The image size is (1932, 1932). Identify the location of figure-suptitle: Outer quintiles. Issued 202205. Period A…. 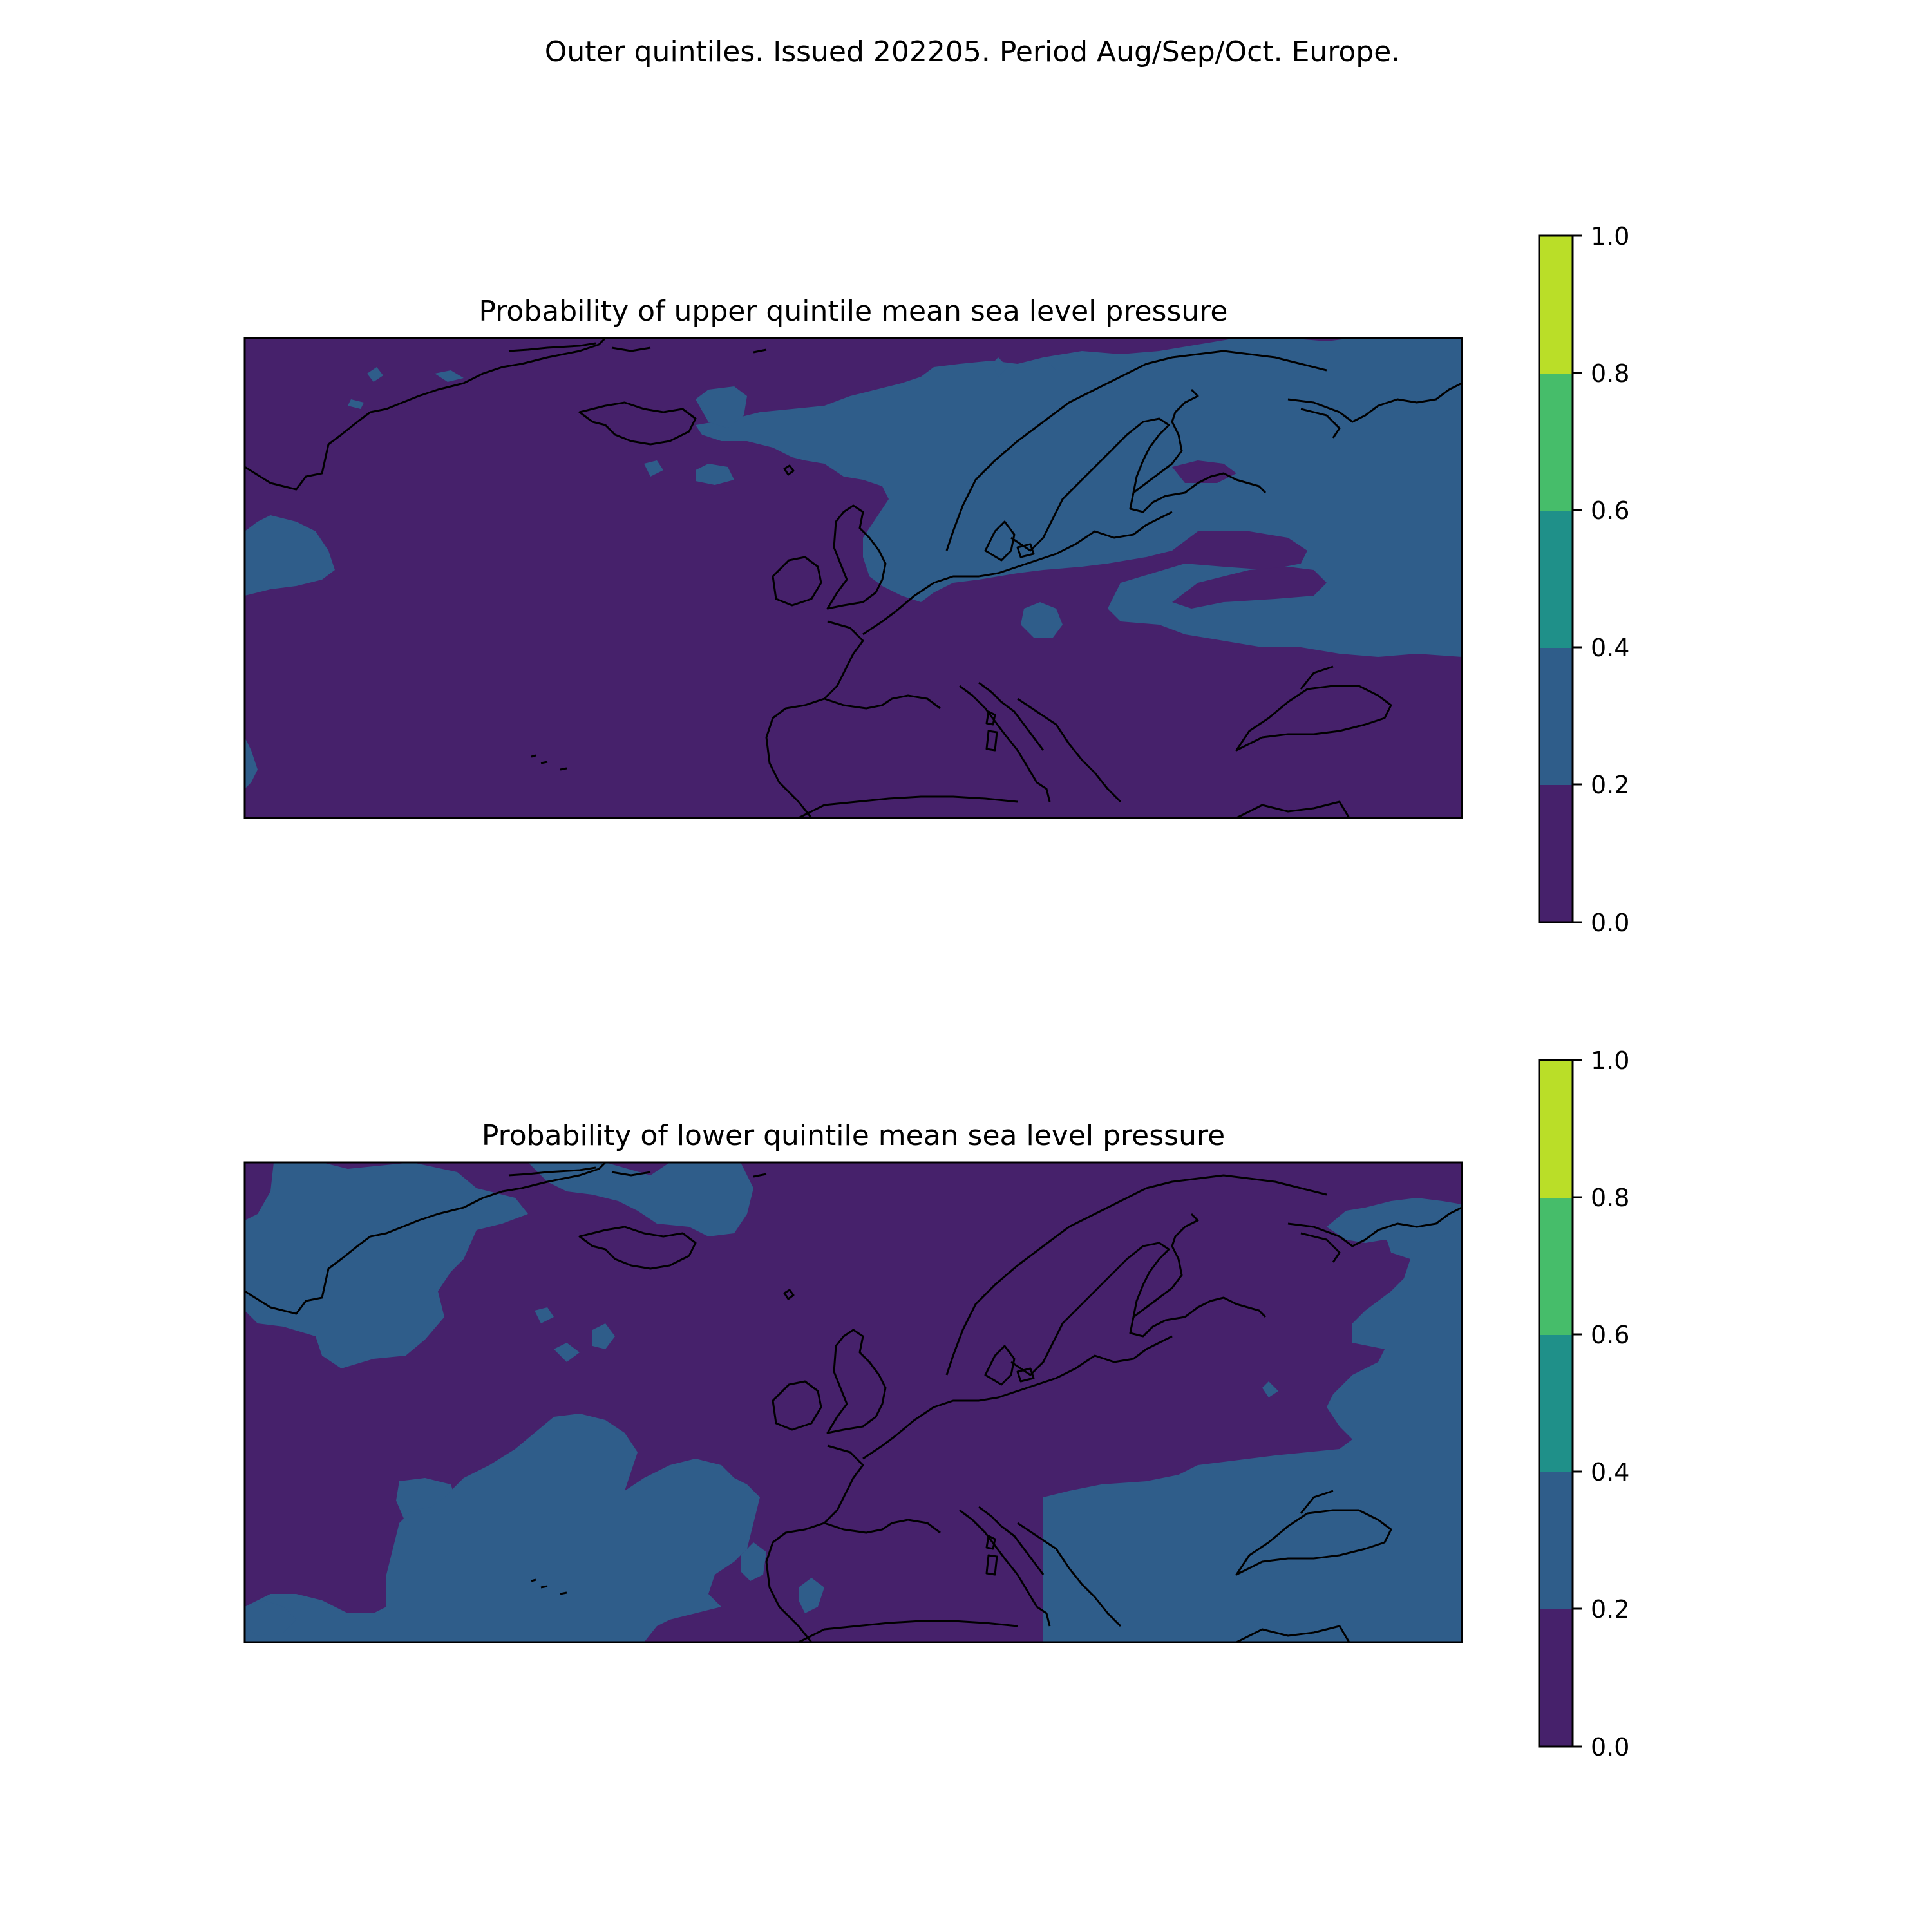
(973, 52).